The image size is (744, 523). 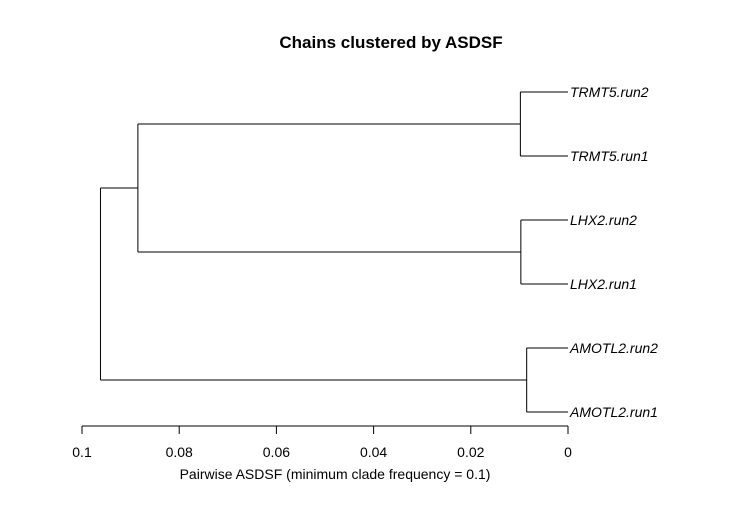 What do you see at coordinates (179, 452) in the screenshot?
I see `x-tick-label: 0.08` at bounding box center [179, 452].